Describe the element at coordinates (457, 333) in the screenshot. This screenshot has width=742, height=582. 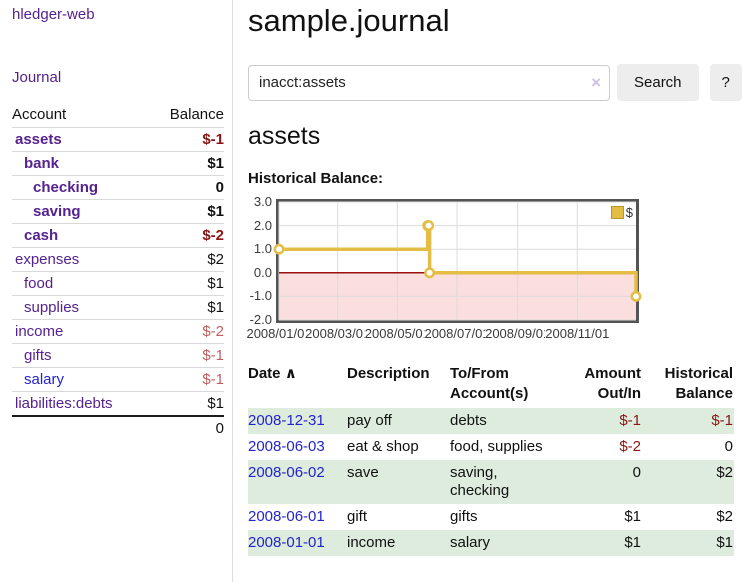
I see `x-axis-tick-label: 2008/07/01` at that location.